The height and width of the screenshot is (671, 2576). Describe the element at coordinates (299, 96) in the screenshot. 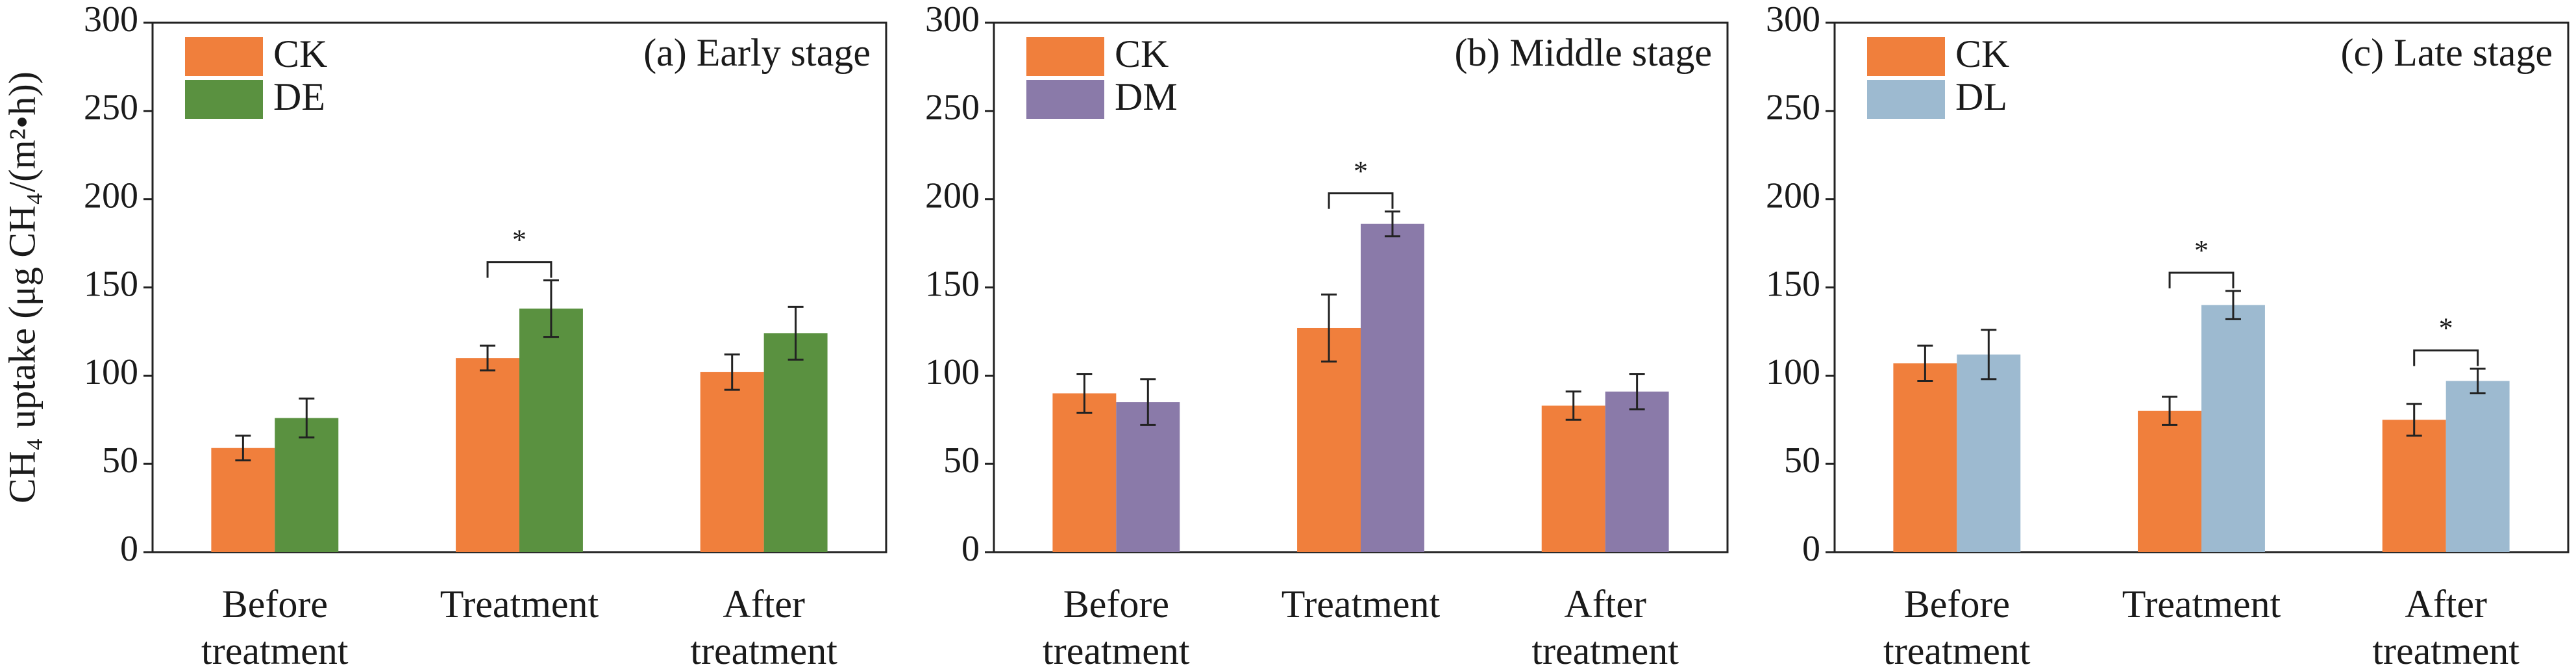

I see `legend-label: DE` at that location.